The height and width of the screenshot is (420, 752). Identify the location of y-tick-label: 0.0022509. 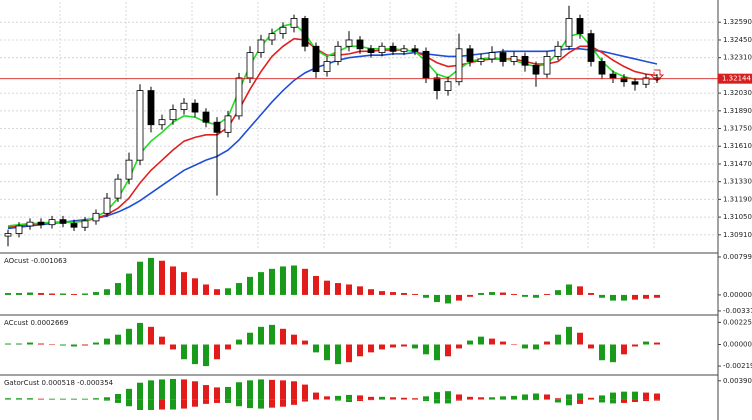
(737, 322).